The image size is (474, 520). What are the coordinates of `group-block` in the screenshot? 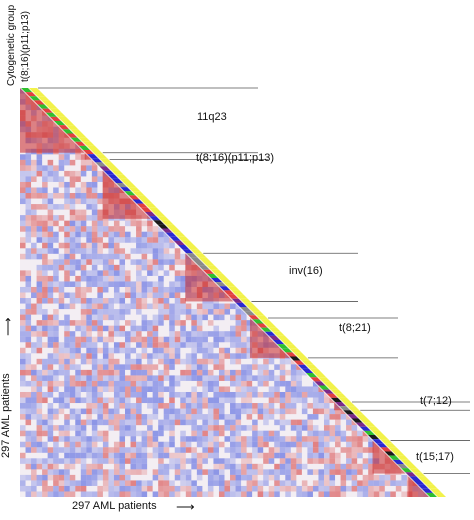 It's located at (88, 156).